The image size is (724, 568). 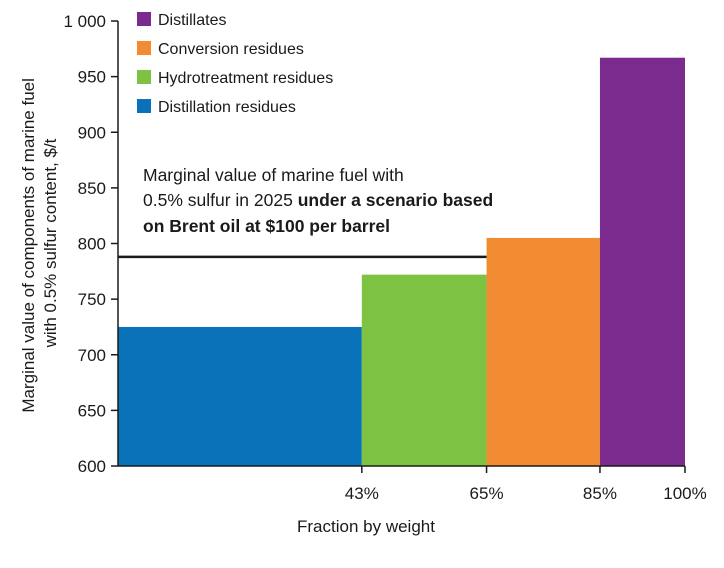 I want to click on annotation-line-2-bold: under a scenario based, so click(x=396, y=200).